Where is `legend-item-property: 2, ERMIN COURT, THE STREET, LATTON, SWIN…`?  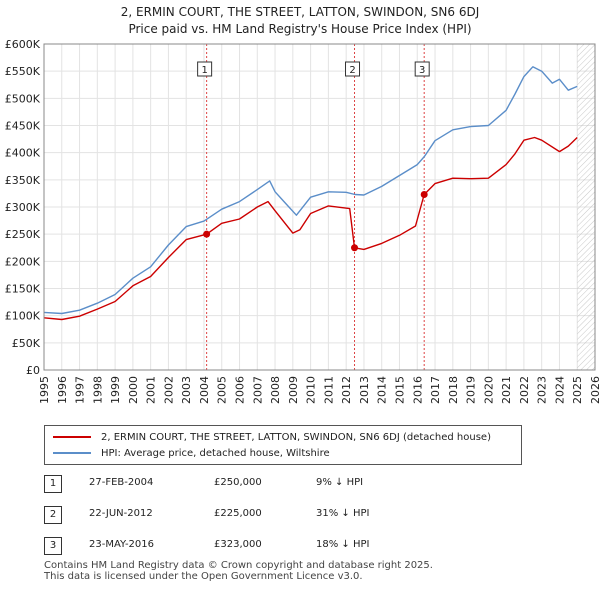
legend-item-property: 2, ERMIN COURT, THE STREET, LATTON, SWIN… is located at coordinates (272, 437).